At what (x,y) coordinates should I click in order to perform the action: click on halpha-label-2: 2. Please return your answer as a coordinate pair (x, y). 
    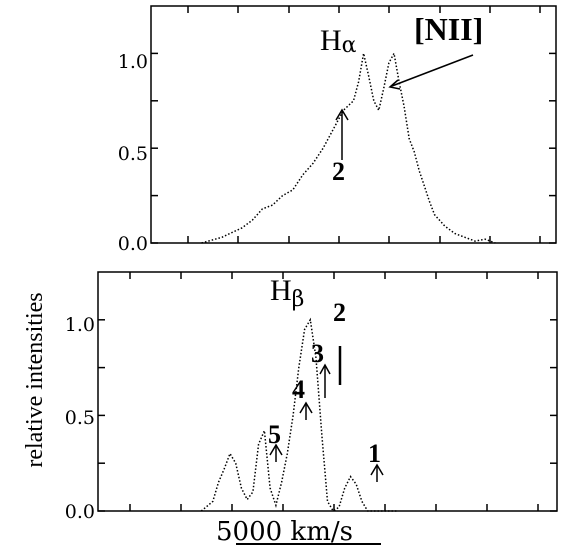
    Looking at the image, I should click on (338, 171).